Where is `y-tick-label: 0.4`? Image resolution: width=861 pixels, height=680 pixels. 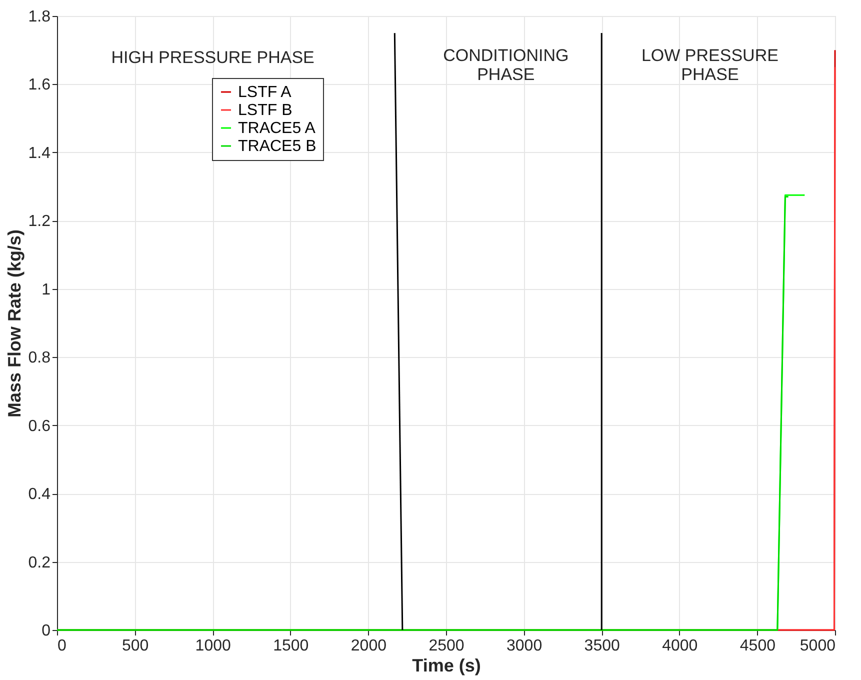
y-tick-label: 0.4 is located at coordinates (39, 495).